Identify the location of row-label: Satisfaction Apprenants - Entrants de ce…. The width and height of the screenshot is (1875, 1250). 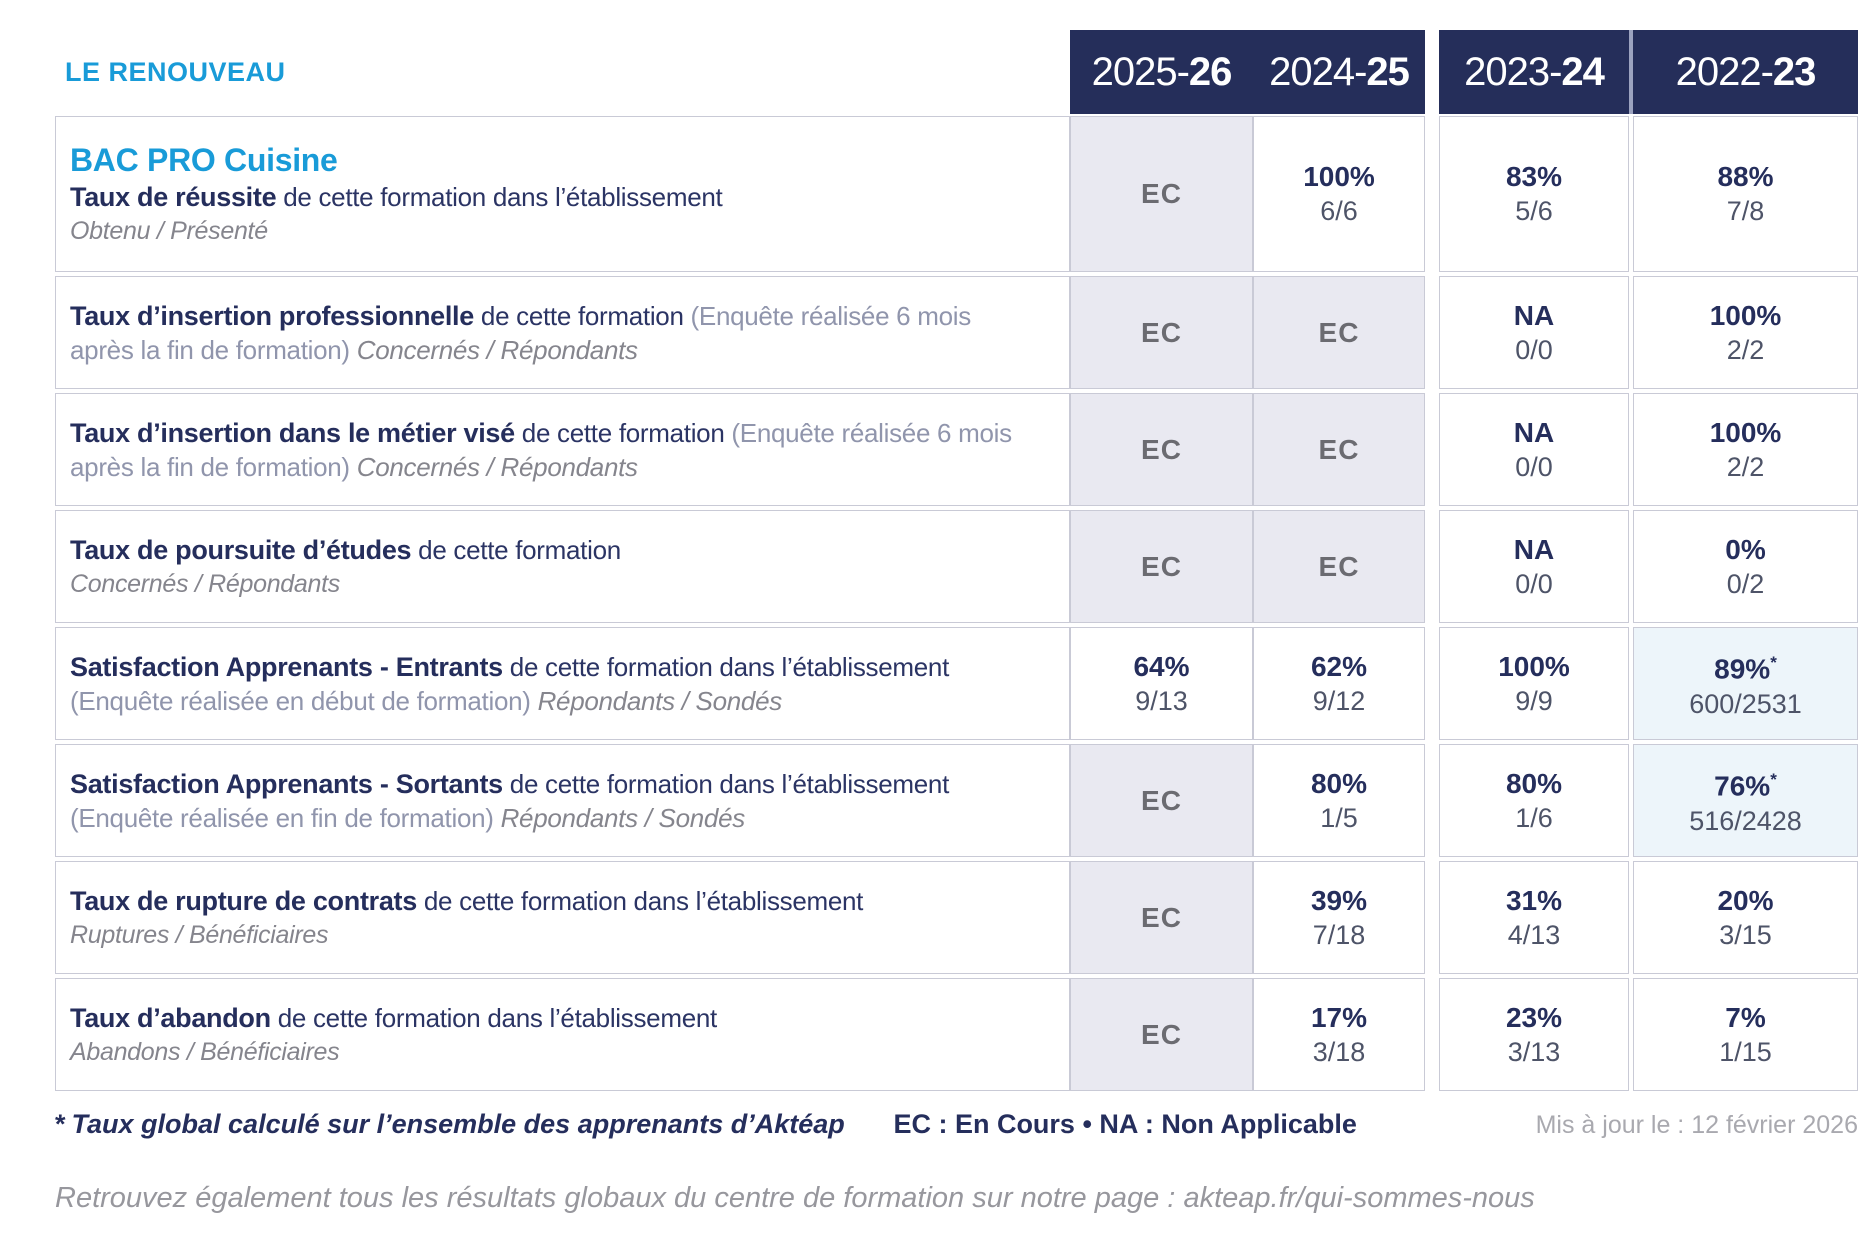
(510, 683).